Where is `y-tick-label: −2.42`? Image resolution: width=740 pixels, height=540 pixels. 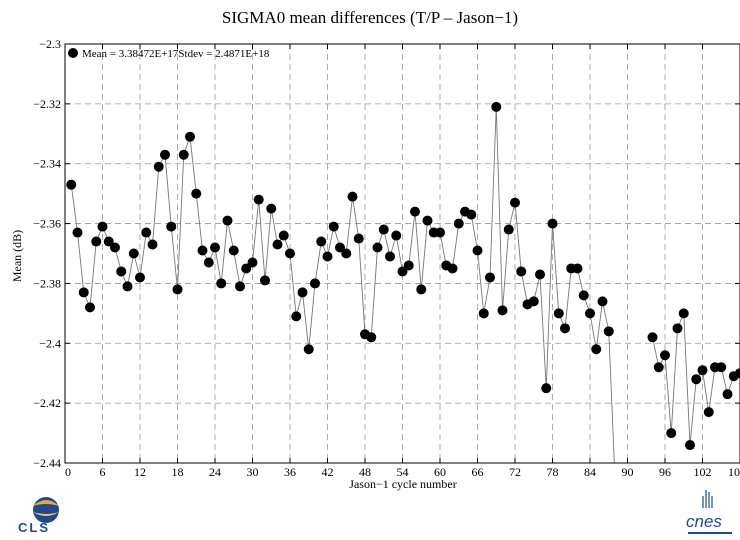
y-tick-label: −2.42 is located at coordinates (47, 403).